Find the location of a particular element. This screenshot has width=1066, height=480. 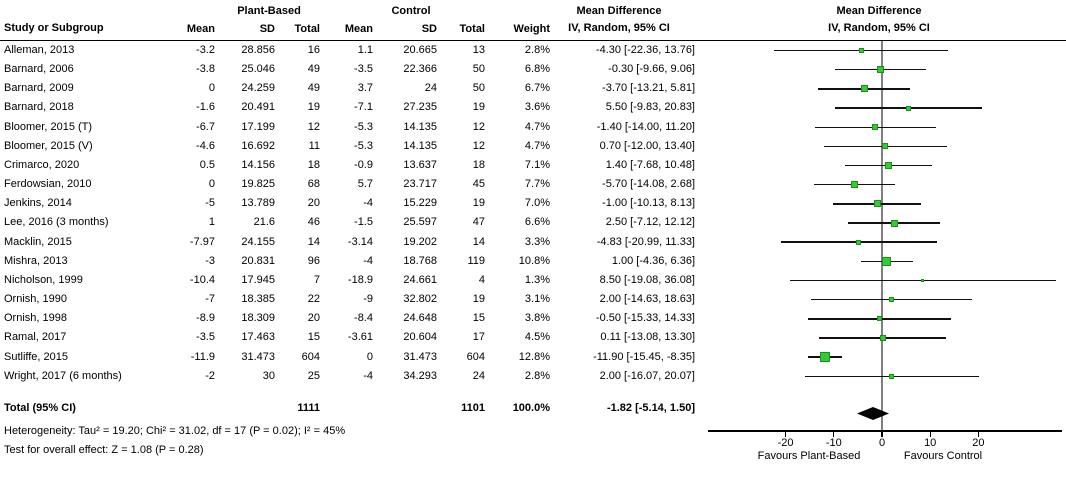

control-total: 17 is located at coordinates (478, 337).